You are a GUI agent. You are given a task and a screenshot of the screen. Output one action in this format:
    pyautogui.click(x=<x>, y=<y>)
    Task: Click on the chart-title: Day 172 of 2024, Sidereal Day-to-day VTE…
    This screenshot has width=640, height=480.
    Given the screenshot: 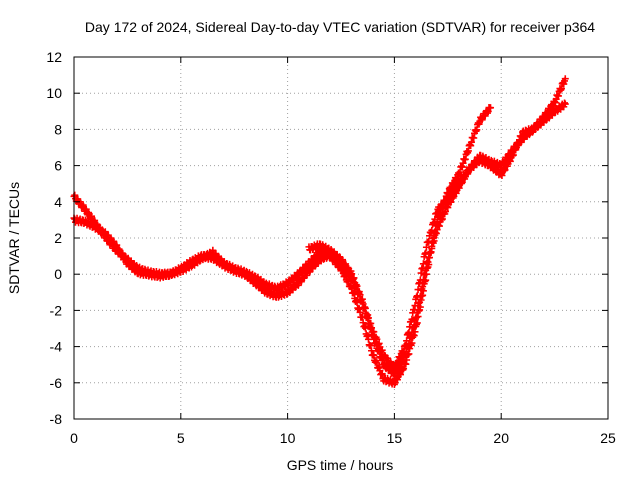 What is the action you would take?
    pyautogui.click(x=340, y=27)
    